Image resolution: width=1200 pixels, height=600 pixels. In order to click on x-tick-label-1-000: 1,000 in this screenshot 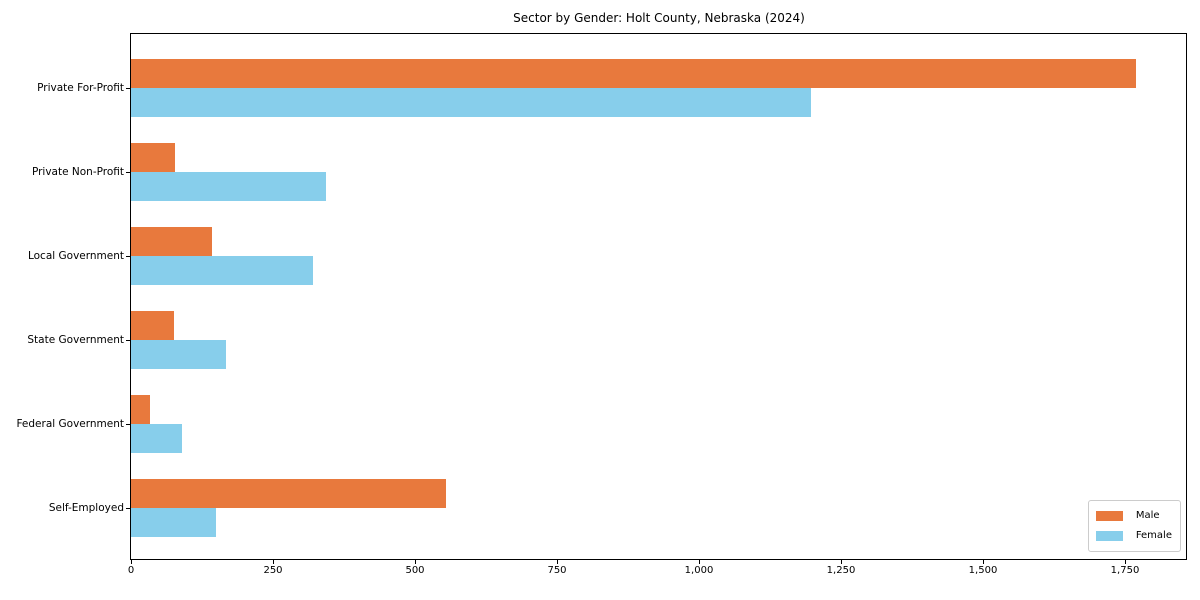, I will do `click(699, 570)`.